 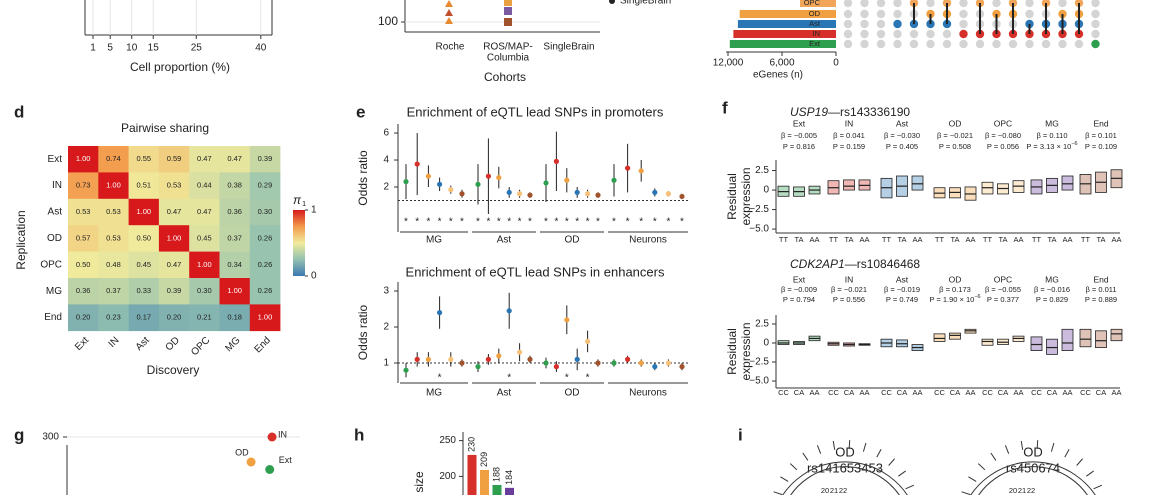 What do you see at coordinates (143, 290) in the screenshot?
I see `cell-label: 0.33` at bounding box center [143, 290].